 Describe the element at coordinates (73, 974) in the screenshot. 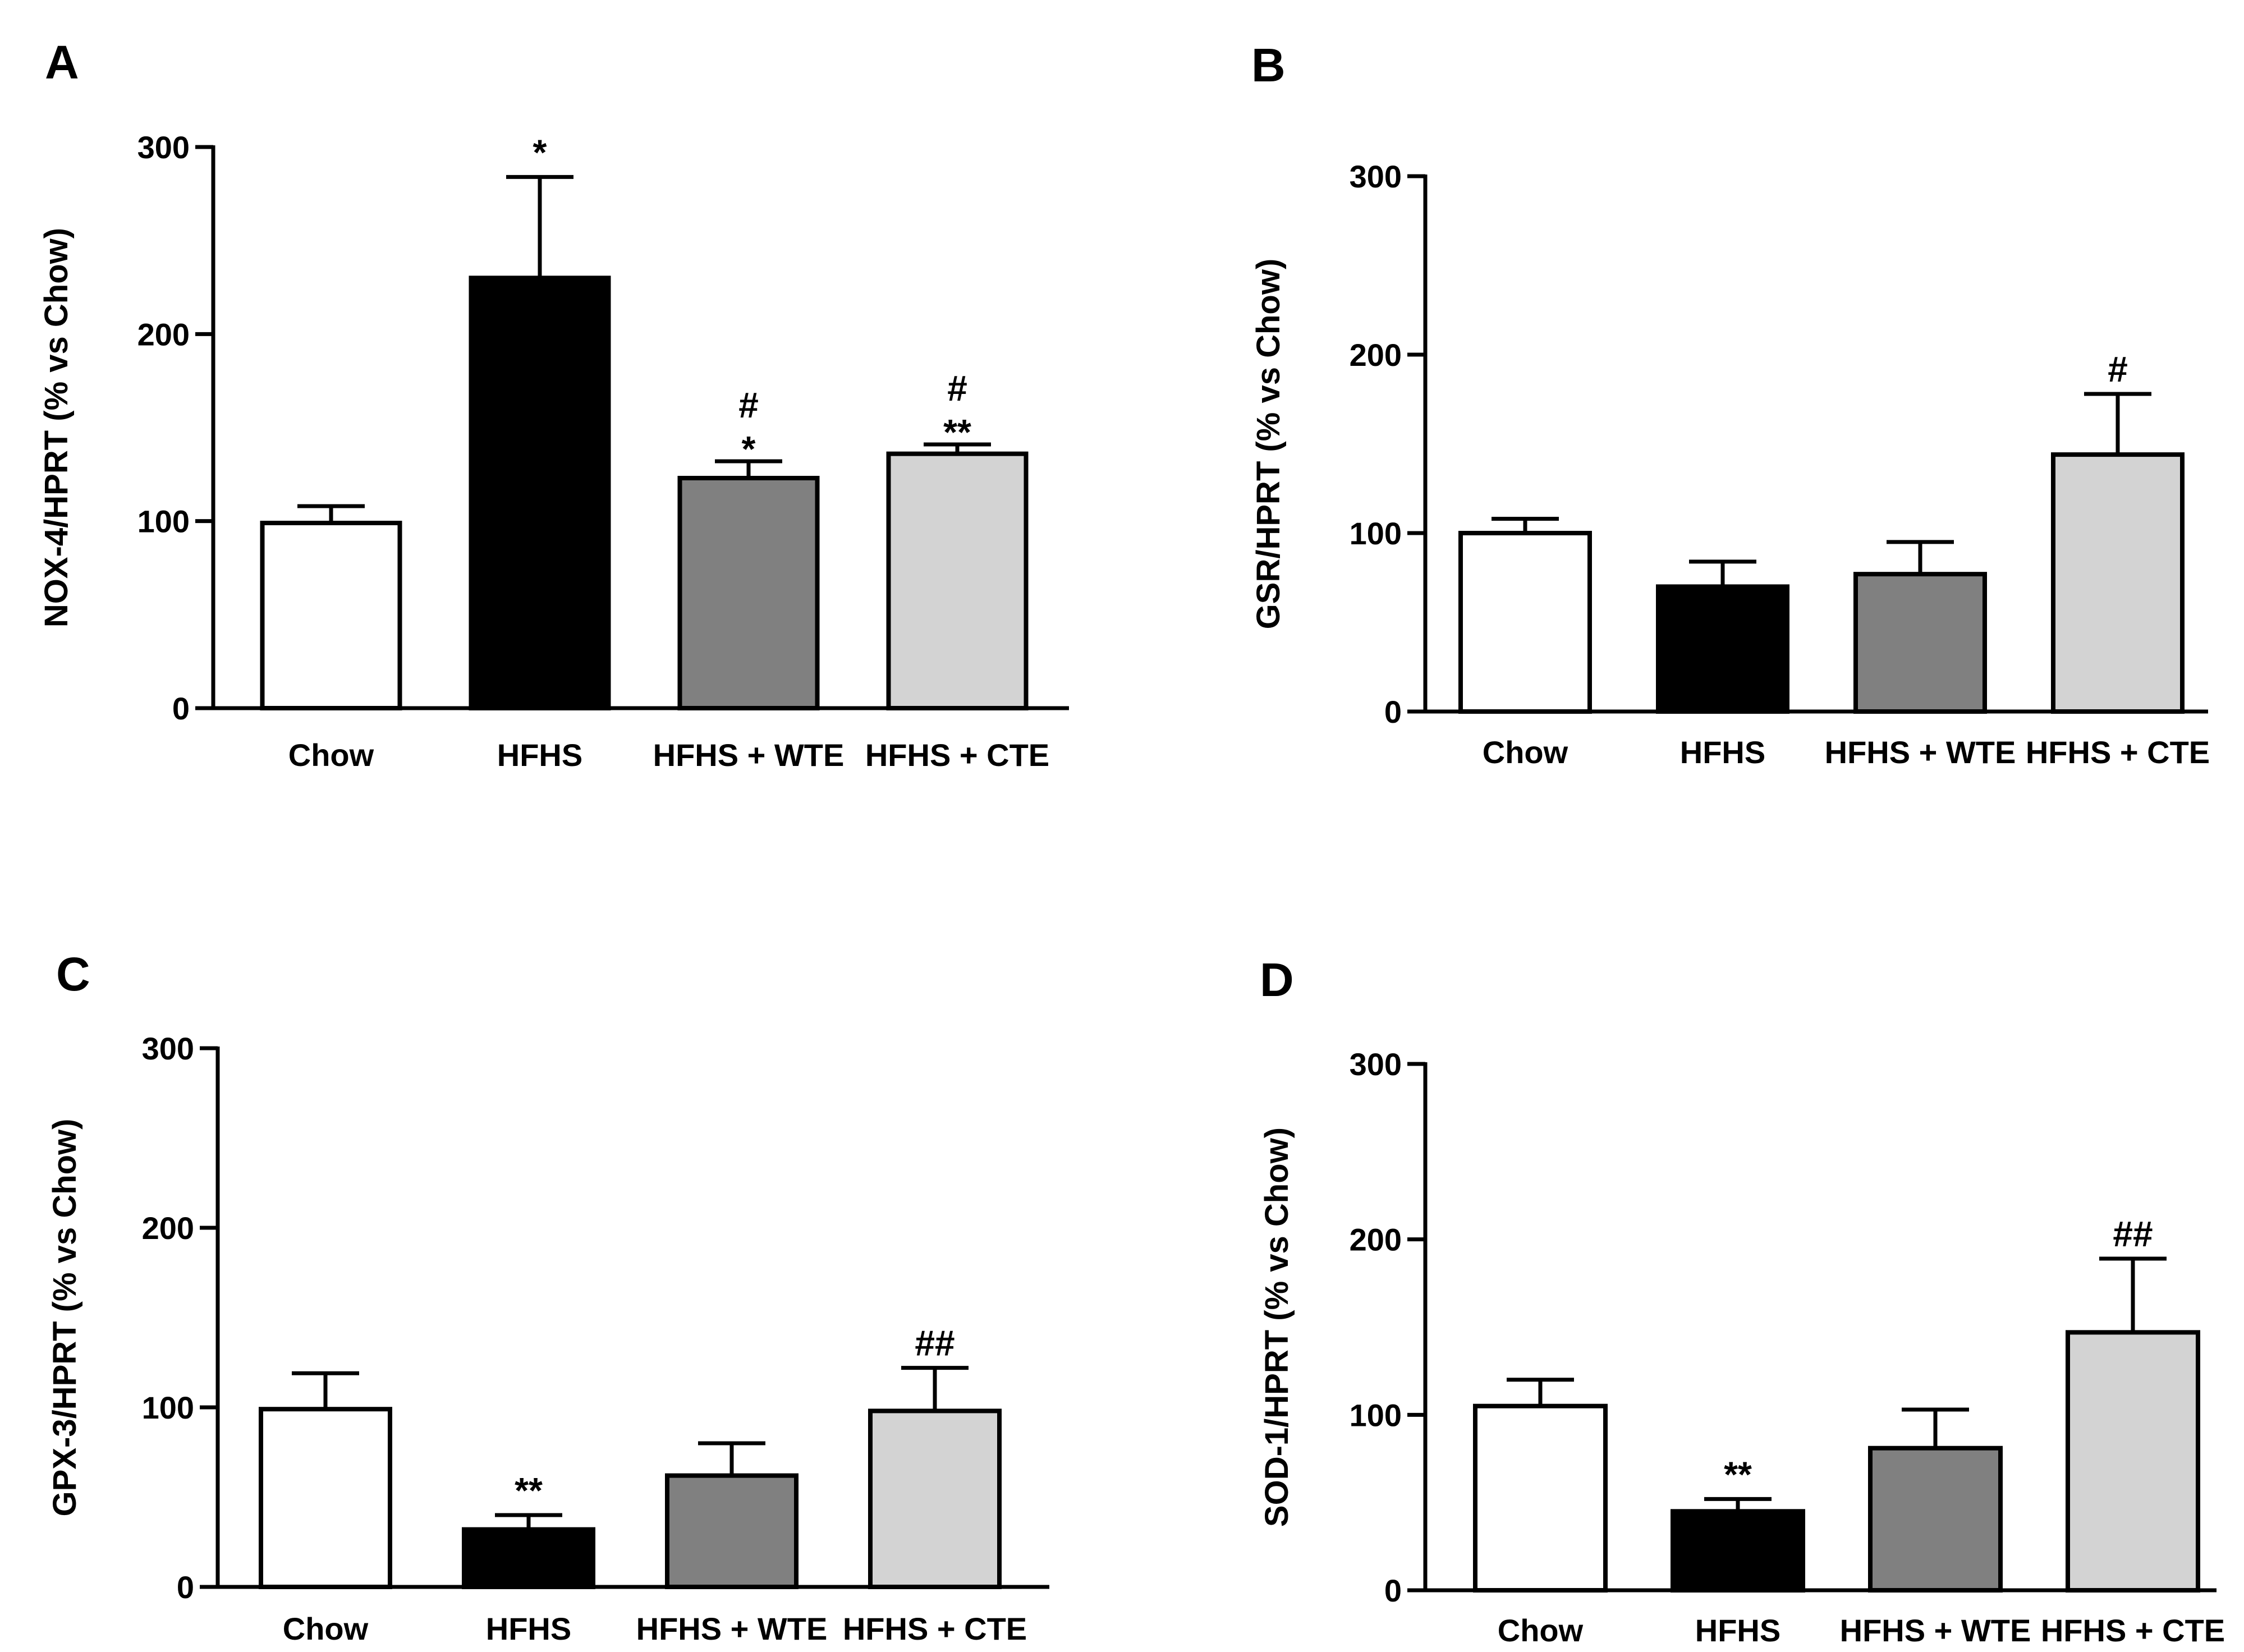

I see `panel-letter: C` at that location.